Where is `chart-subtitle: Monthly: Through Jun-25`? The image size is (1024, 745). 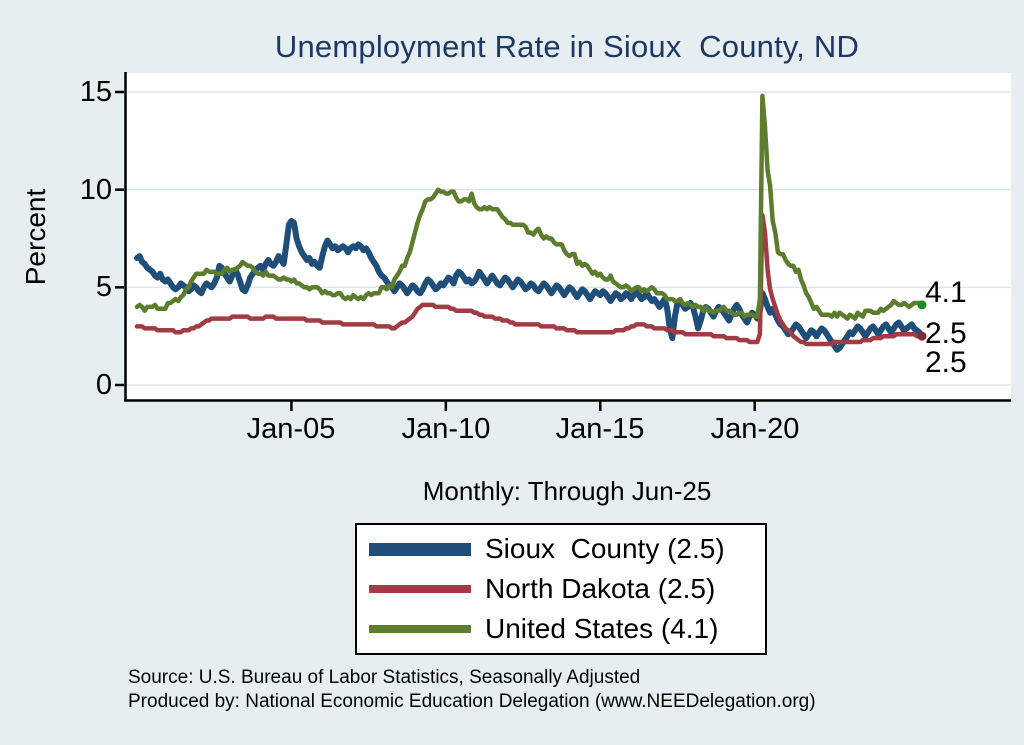 chart-subtitle: Monthly: Through Jun-25 is located at coordinates (567, 491).